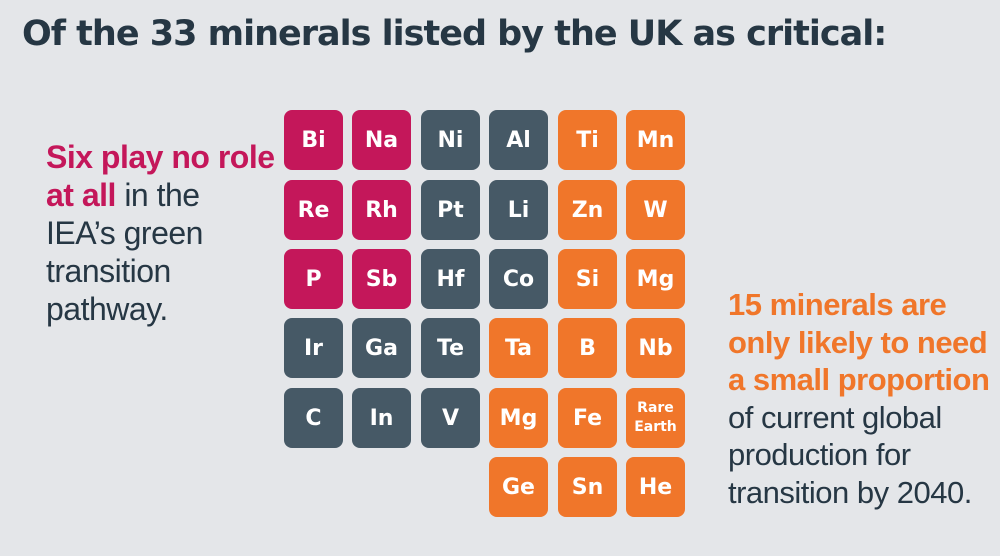 The width and height of the screenshot is (1000, 556). Describe the element at coordinates (655, 348) in the screenshot. I see `mineral-tile-nb: Nb` at that location.